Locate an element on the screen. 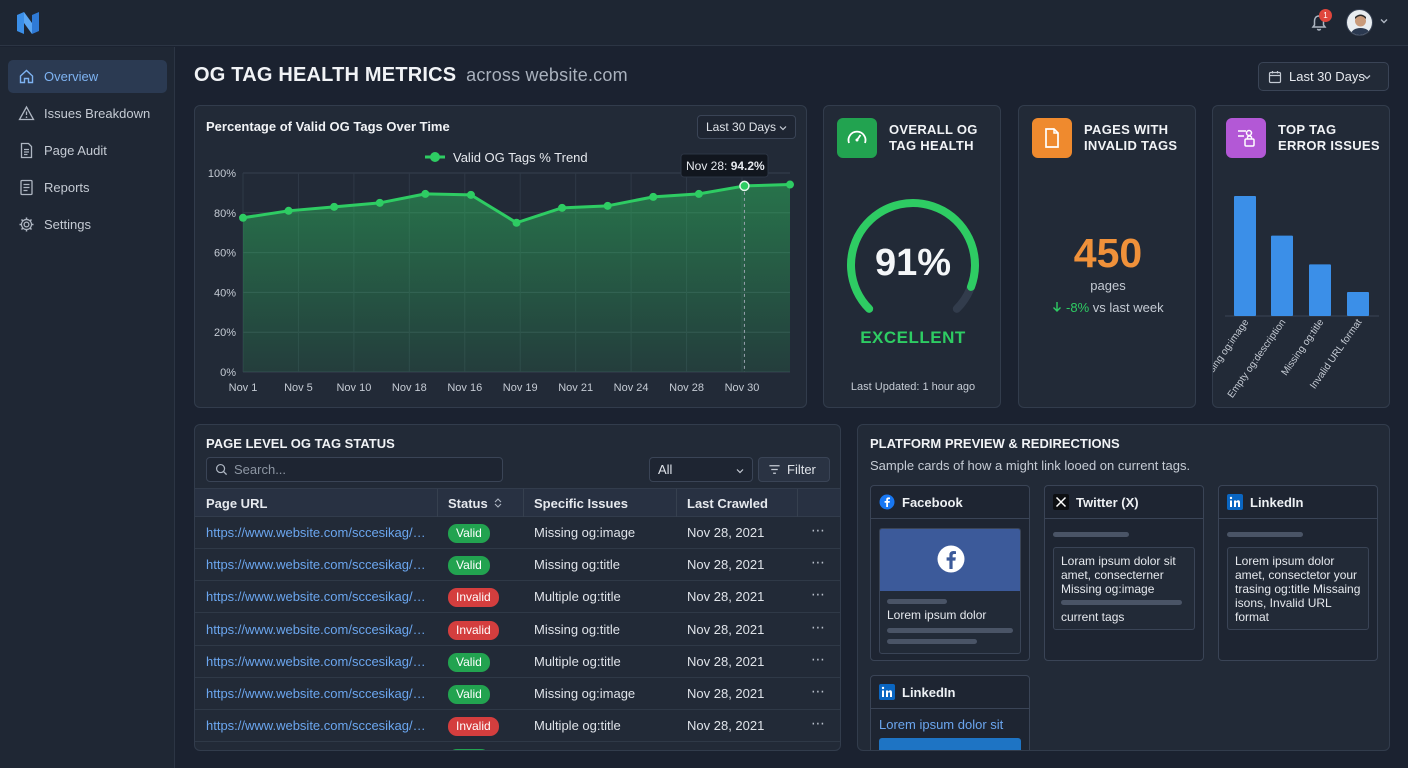 The width and height of the screenshot is (1408, 768). linkedin2-name: LinkedIn is located at coordinates (929, 692).